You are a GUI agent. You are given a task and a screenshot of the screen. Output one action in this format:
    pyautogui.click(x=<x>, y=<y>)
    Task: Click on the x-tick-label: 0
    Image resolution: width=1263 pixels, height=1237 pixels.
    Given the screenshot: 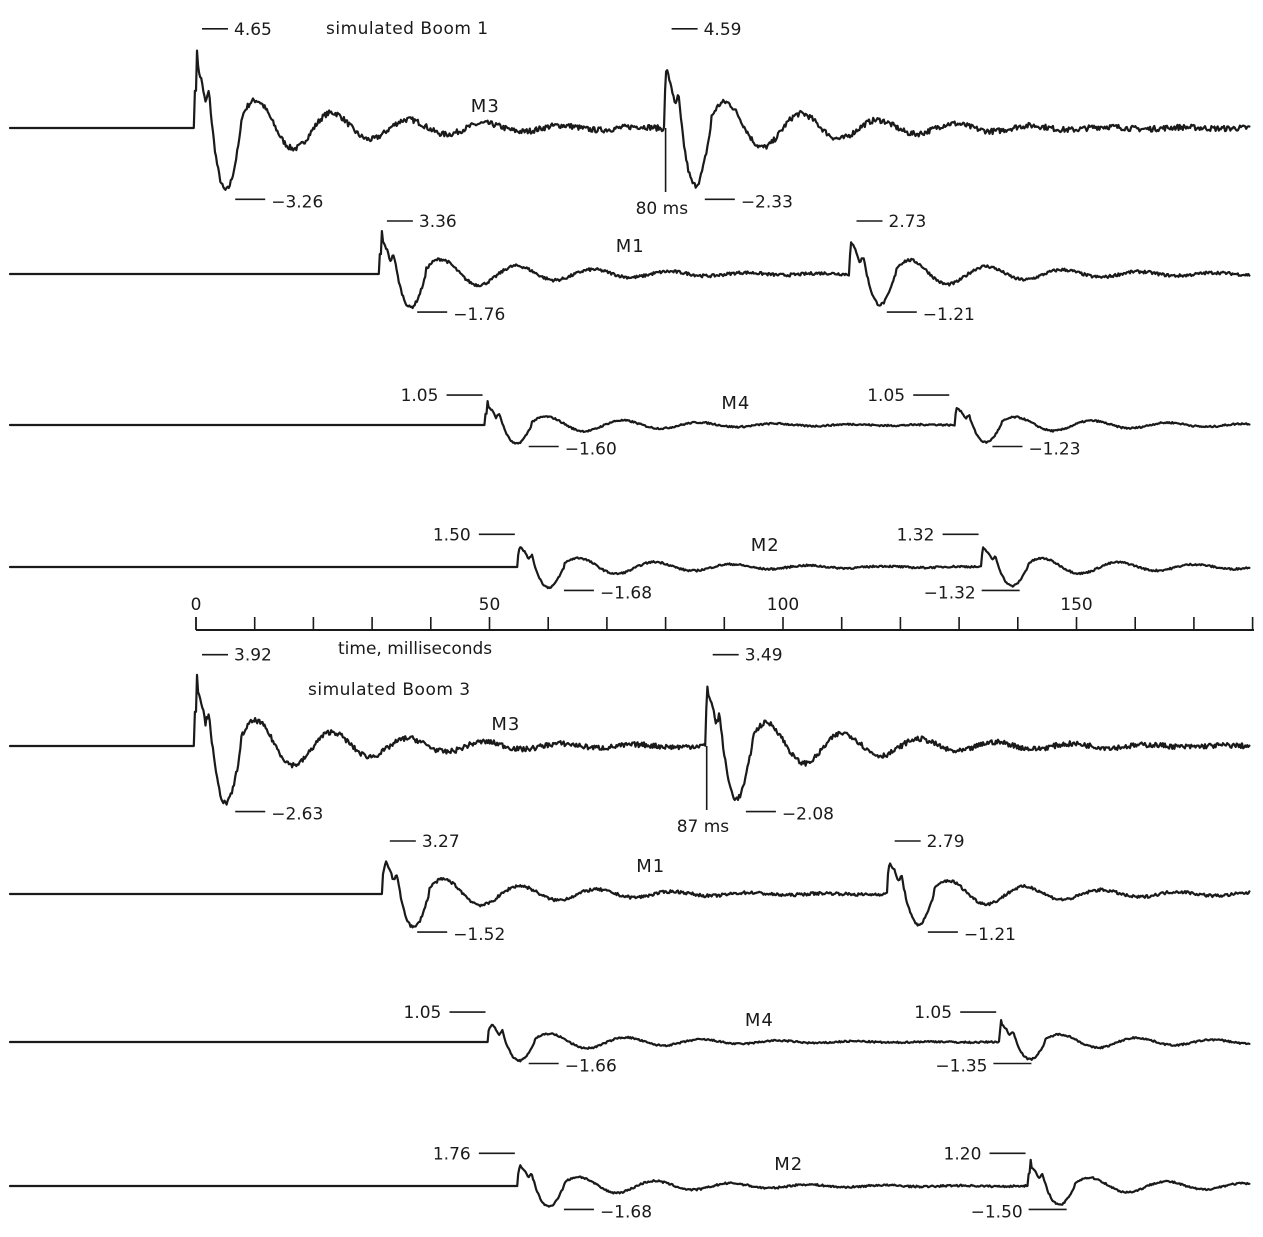 What is the action you would take?
    pyautogui.click(x=196, y=605)
    